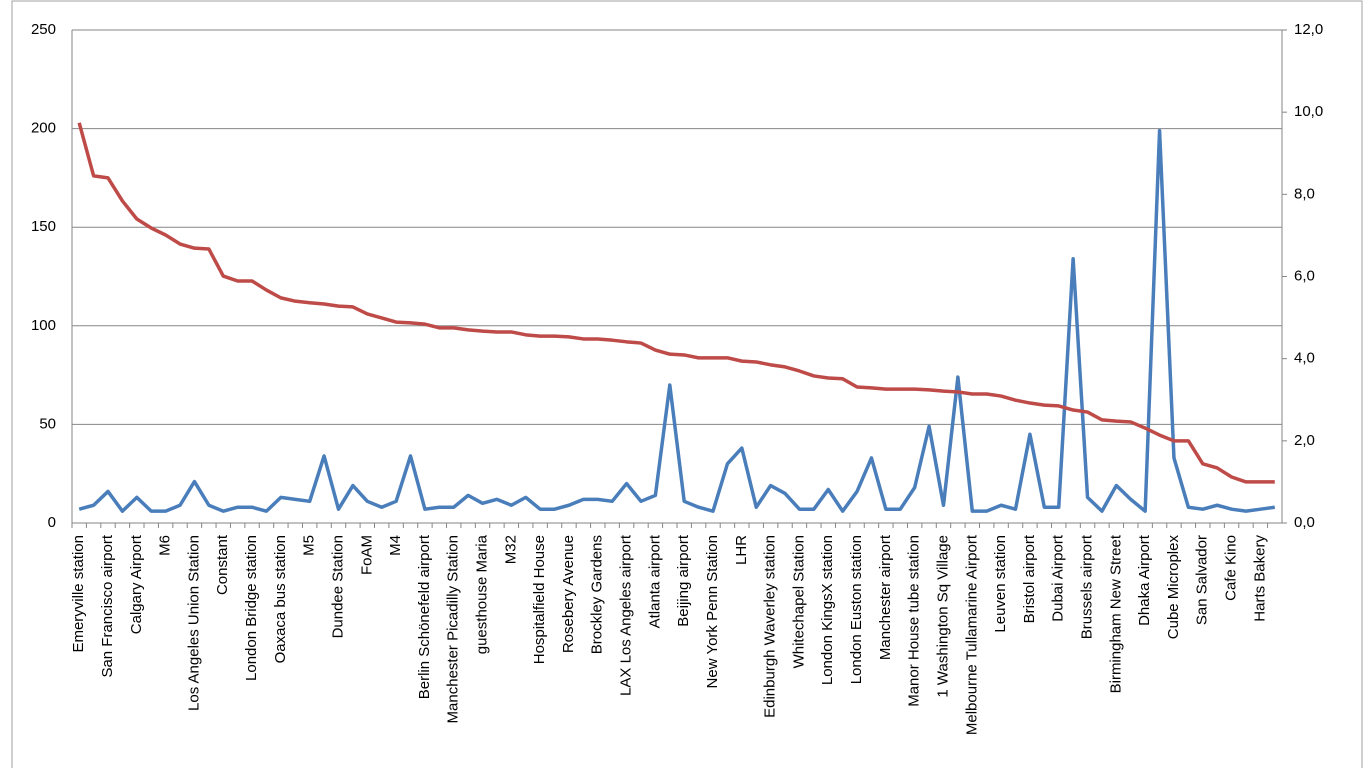  I want to click on x-tick-label: M6, so click(165, 545).